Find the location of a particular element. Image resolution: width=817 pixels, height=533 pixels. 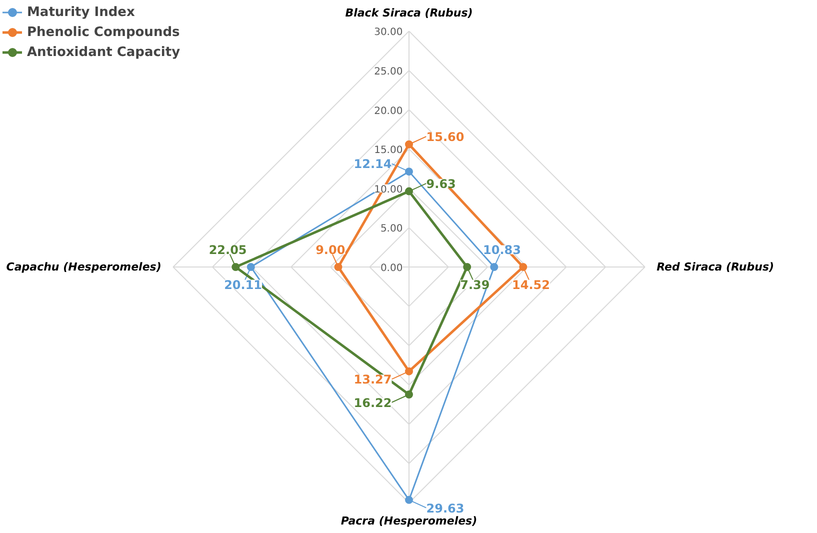

data-label: 29.63 is located at coordinates (445, 508).